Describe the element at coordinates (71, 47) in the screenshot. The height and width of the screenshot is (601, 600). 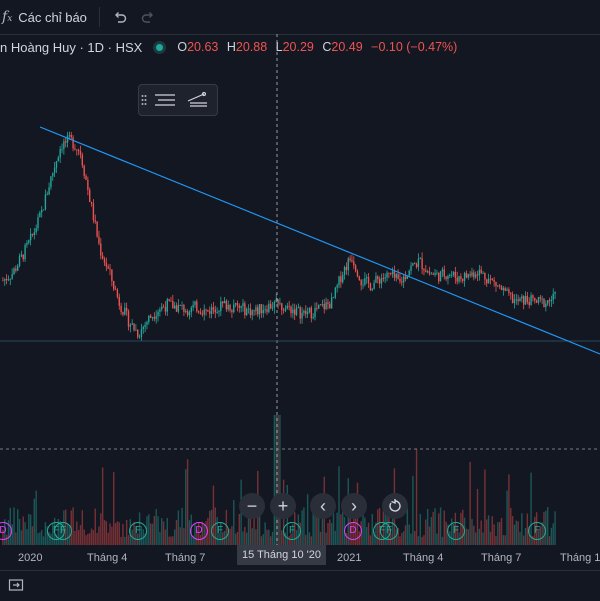
I see `symbol-name: n Hoàng Huy · 1D · HSX` at that location.